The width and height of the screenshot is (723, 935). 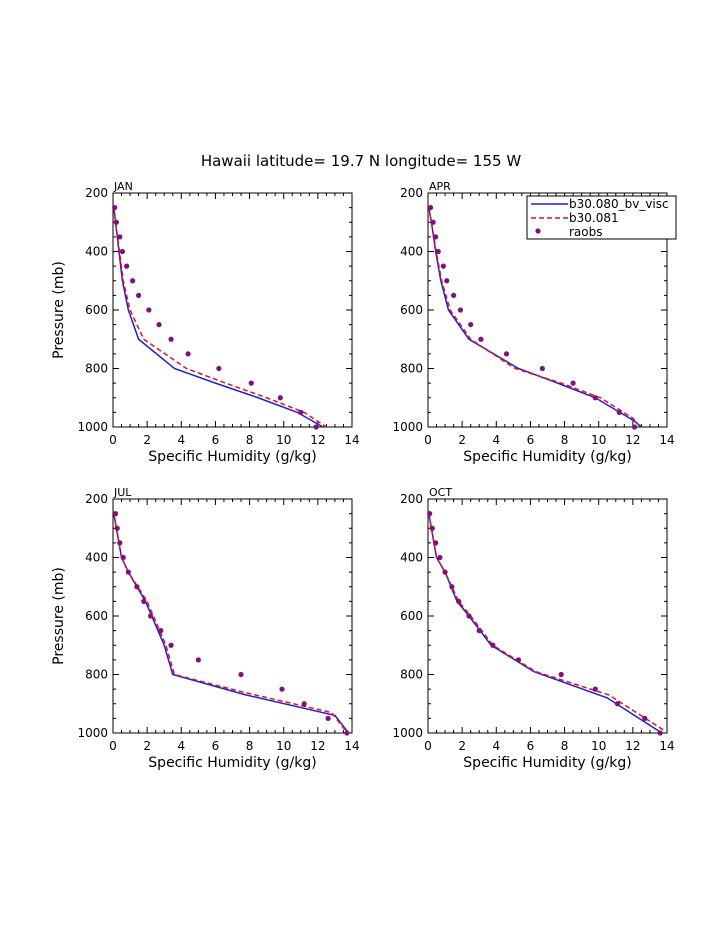 I want to click on x-tick-label-apr: 4, so click(x=496, y=440).